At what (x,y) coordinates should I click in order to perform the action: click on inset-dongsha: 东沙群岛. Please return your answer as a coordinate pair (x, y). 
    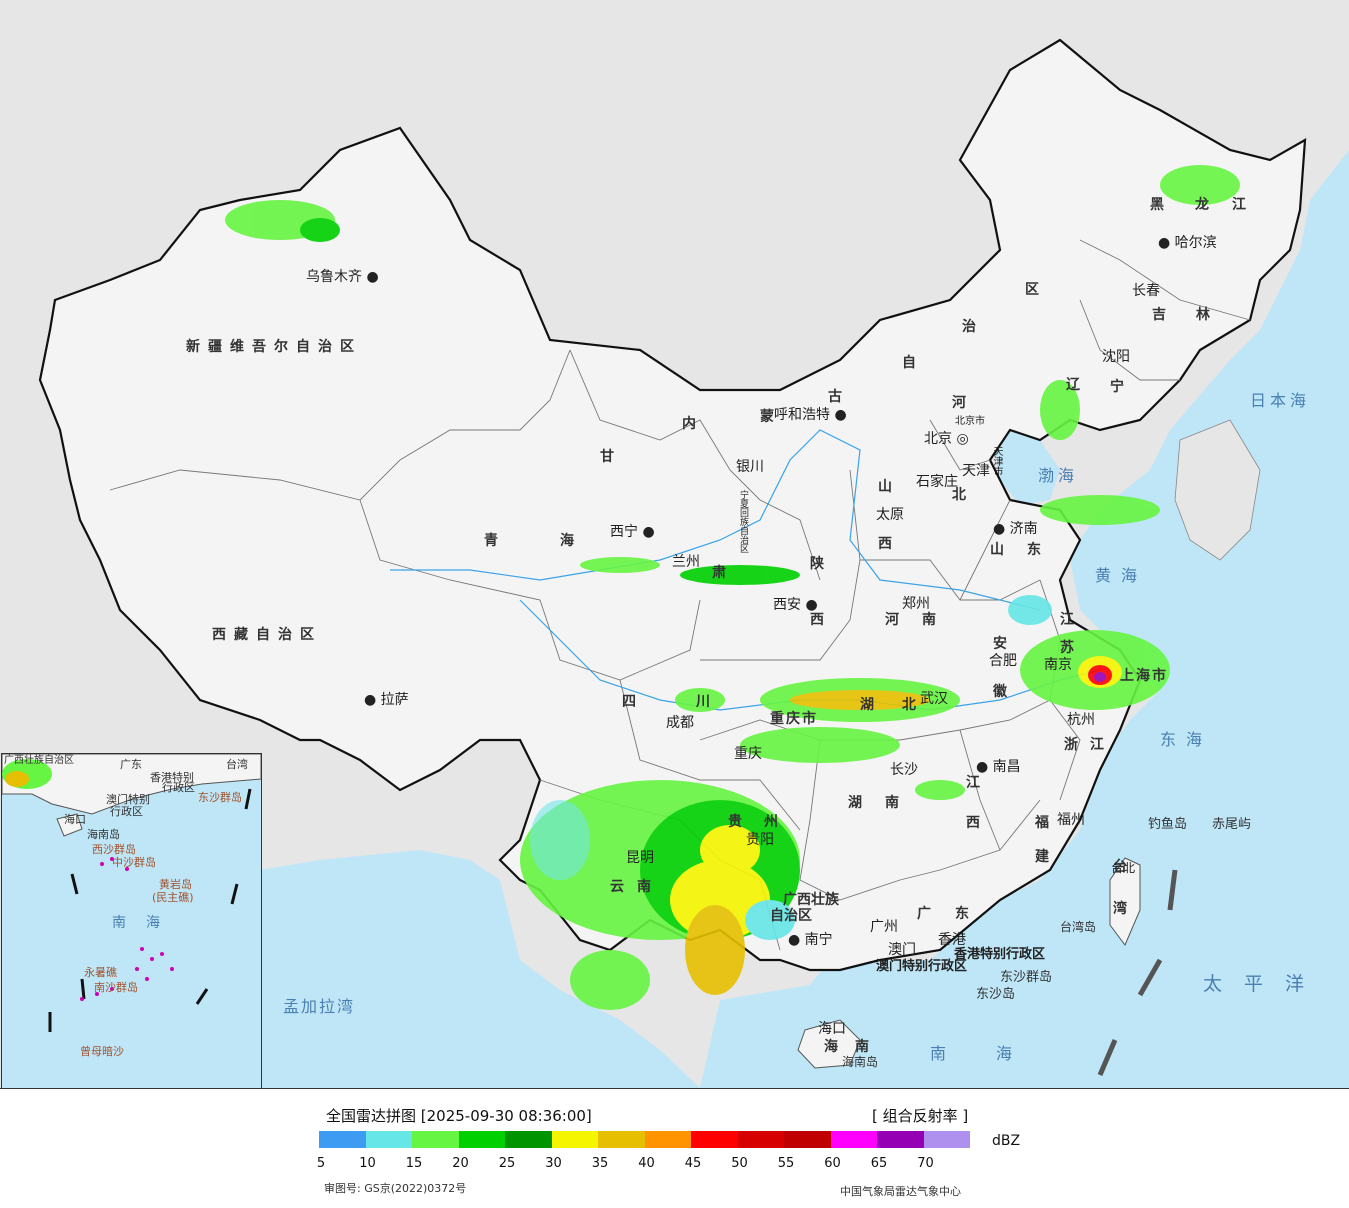
    Looking at the image, I should click on (220, 797).